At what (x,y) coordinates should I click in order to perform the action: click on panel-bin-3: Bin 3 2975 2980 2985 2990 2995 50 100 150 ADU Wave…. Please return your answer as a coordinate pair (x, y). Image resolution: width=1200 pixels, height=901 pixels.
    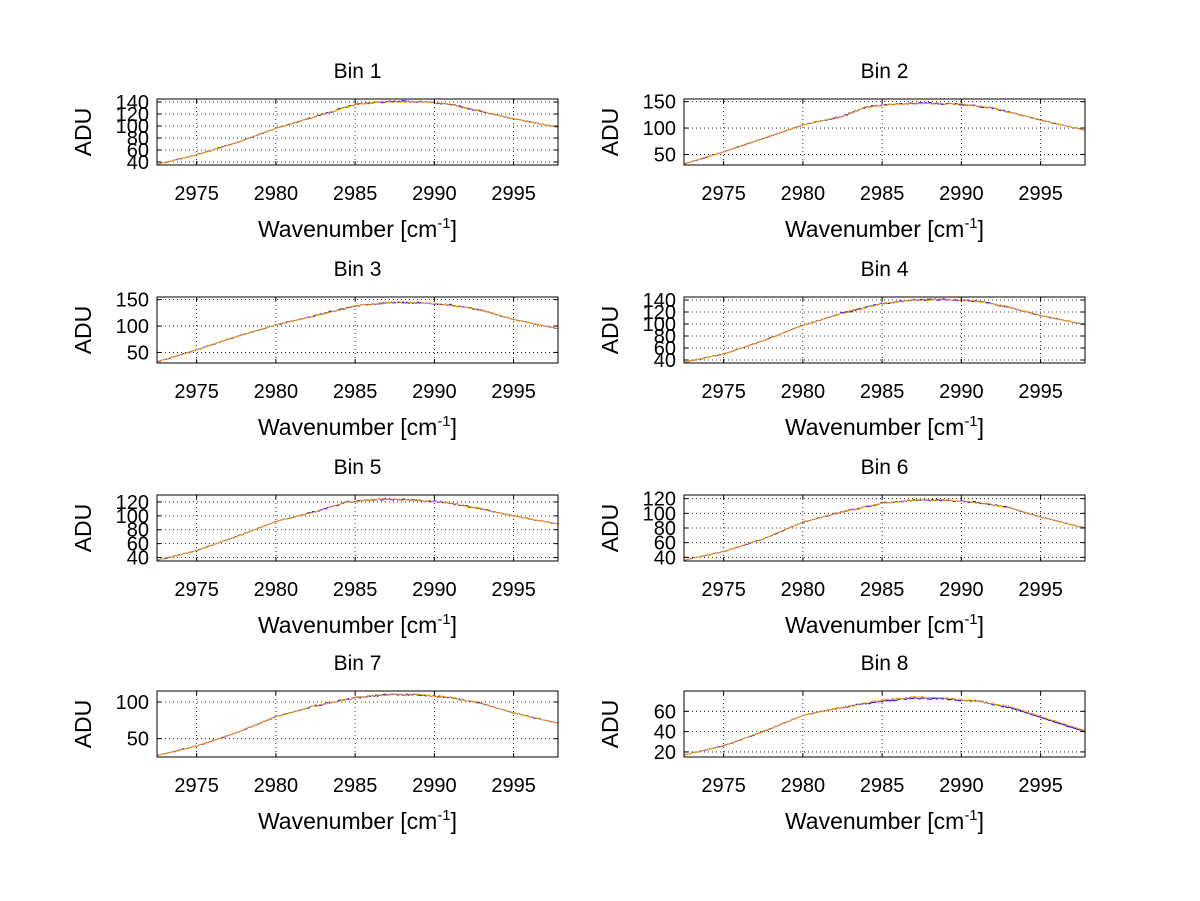
    Looking at the image, I should click on (314, 349).